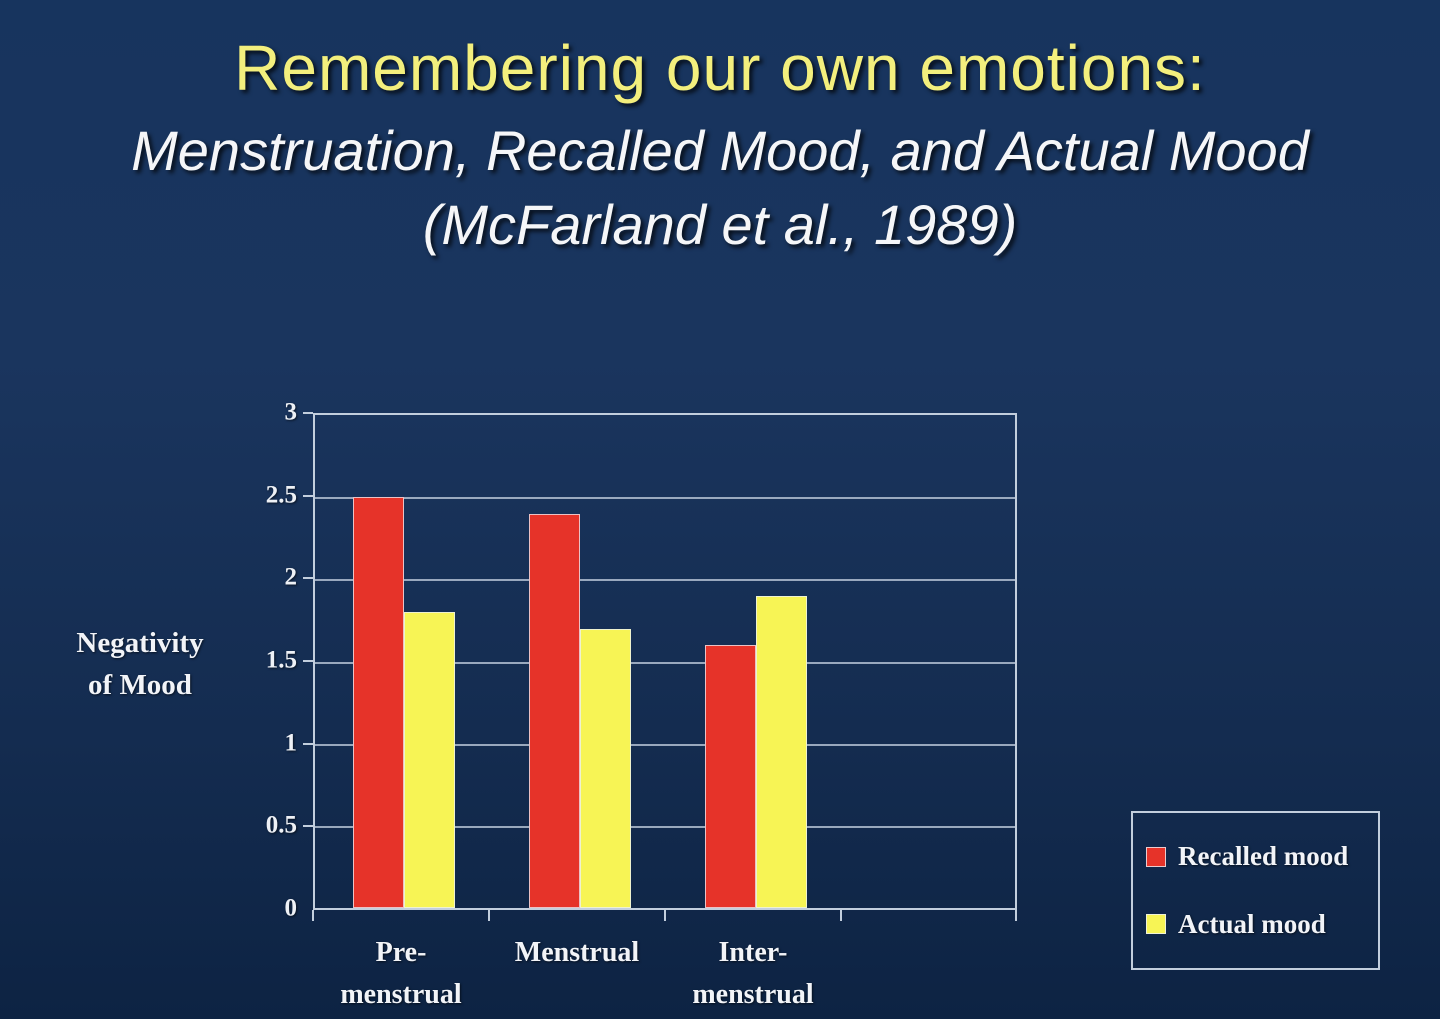 Image resolution: width=1440 pixels, height=1019 pixels. I want to click on y-axis-title-line2: of Mood, so click(140, 685).